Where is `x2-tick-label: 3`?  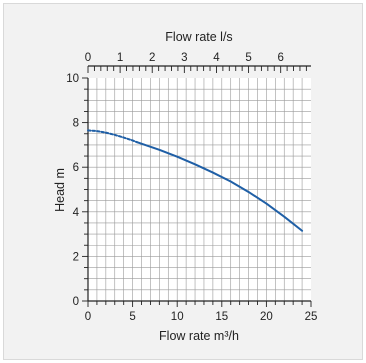 x2-tick-label: 3 is located at coordinates (184, 58).